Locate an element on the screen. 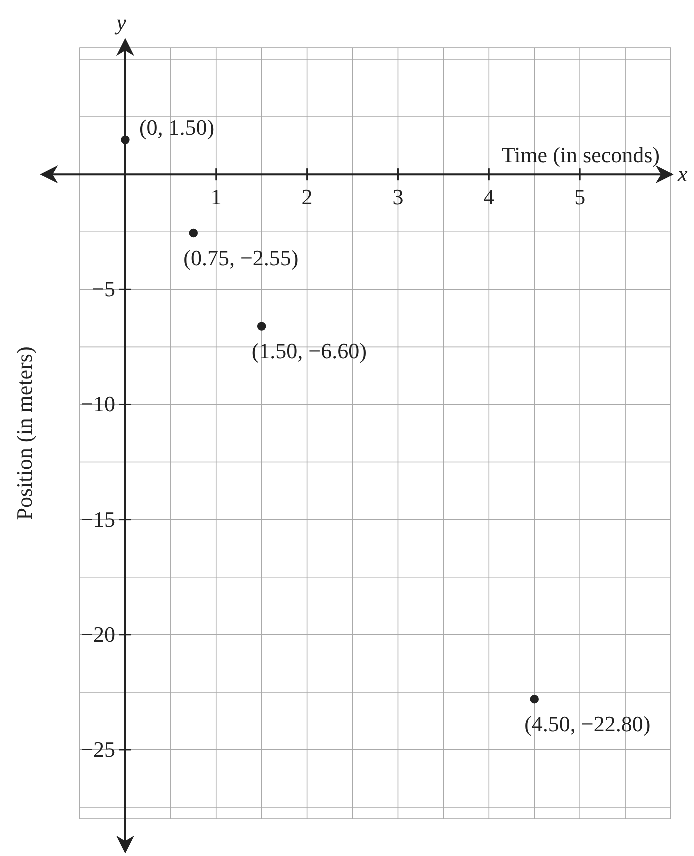  text: x is located at coordinates (682, 174).